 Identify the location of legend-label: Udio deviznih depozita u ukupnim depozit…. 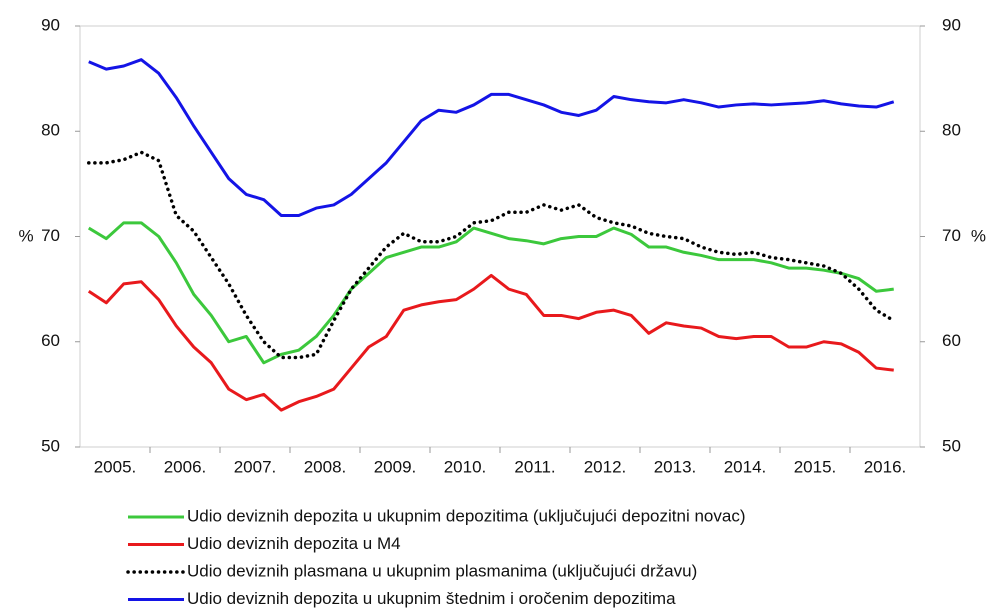
(466, 515).